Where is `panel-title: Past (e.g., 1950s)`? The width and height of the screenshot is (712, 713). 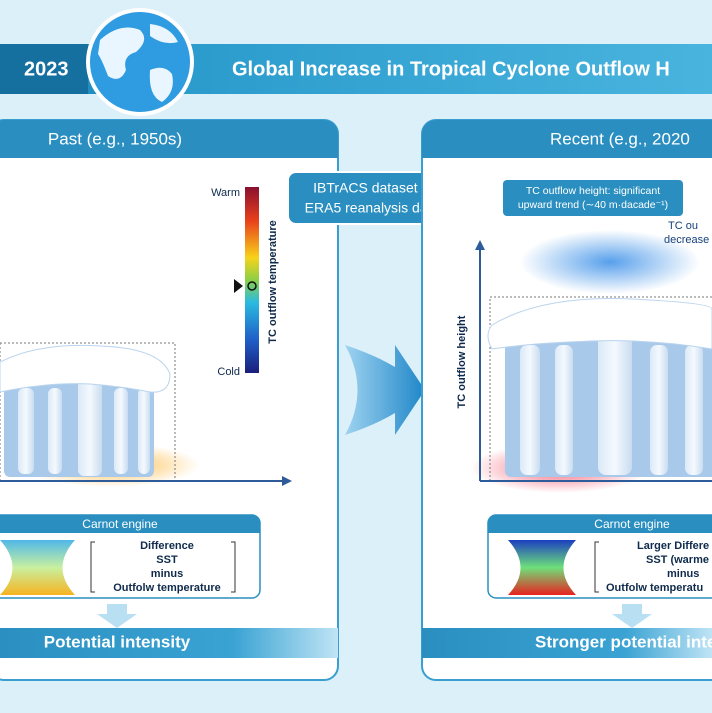
panel-title: Past (e.g., 1950s) is located at coordinates (115, 138).